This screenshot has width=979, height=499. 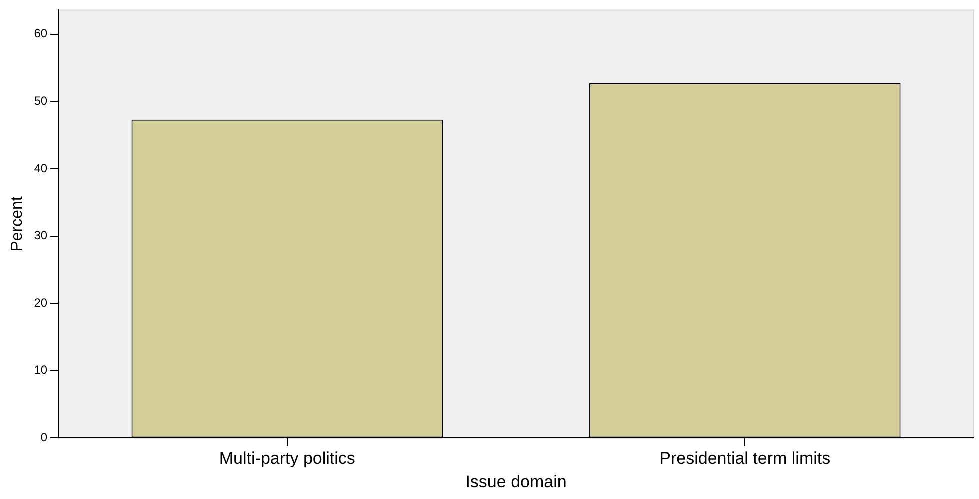 I want to click on y-tick-label: 40, so click(x=41, y=168).